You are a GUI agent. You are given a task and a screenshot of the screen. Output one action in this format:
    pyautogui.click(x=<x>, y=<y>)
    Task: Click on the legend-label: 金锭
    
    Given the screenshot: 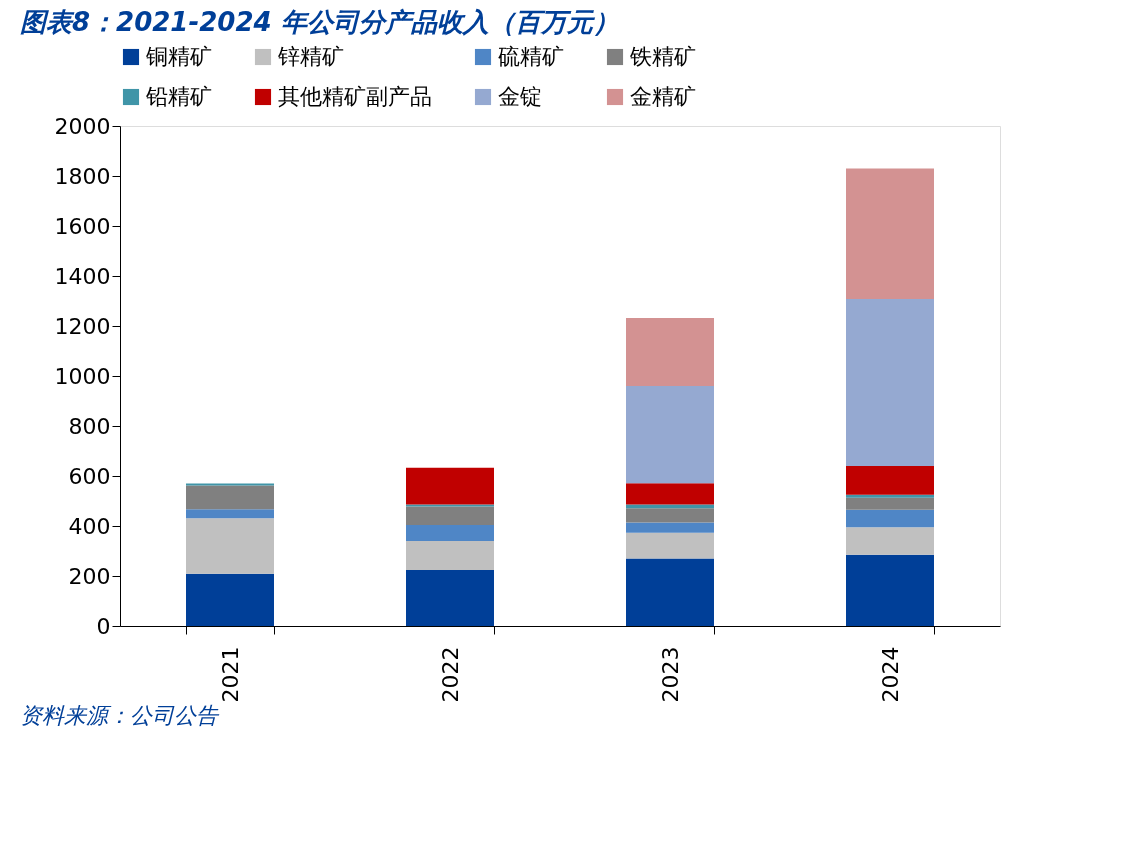 What is the action you would take?
    pyautogui.click(x=520, y=96)
    